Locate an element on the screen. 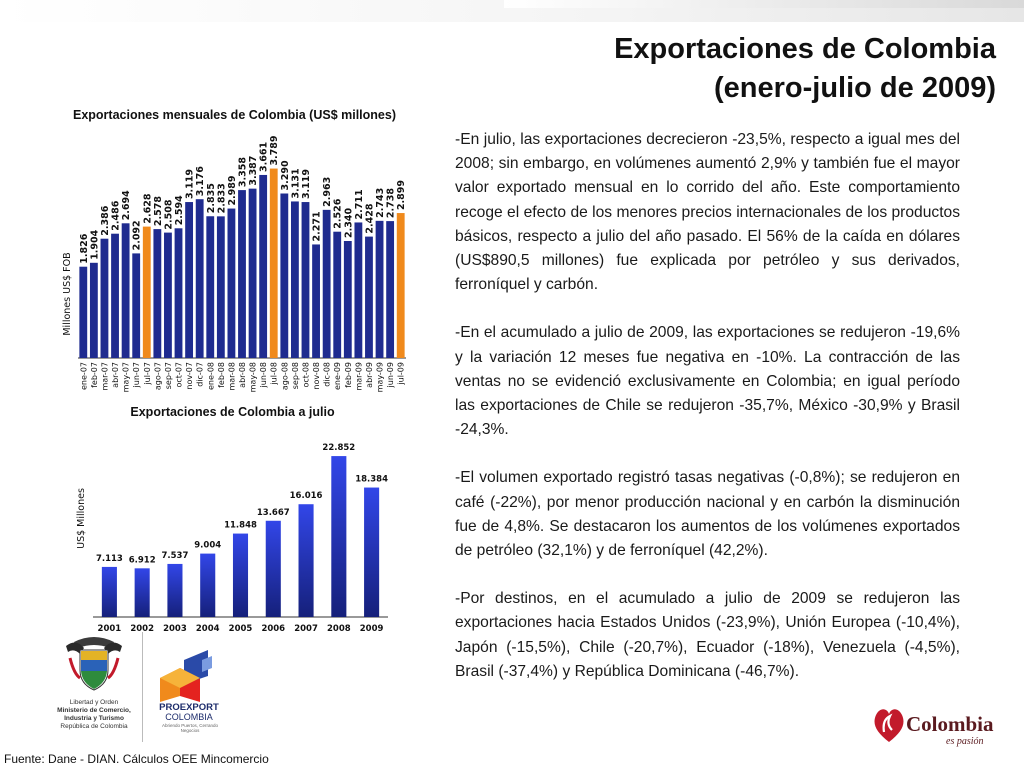 This screenshot has height=768, width=1024. x-tick-label-monthly: jun-08 is located at coordinates (263, 375).